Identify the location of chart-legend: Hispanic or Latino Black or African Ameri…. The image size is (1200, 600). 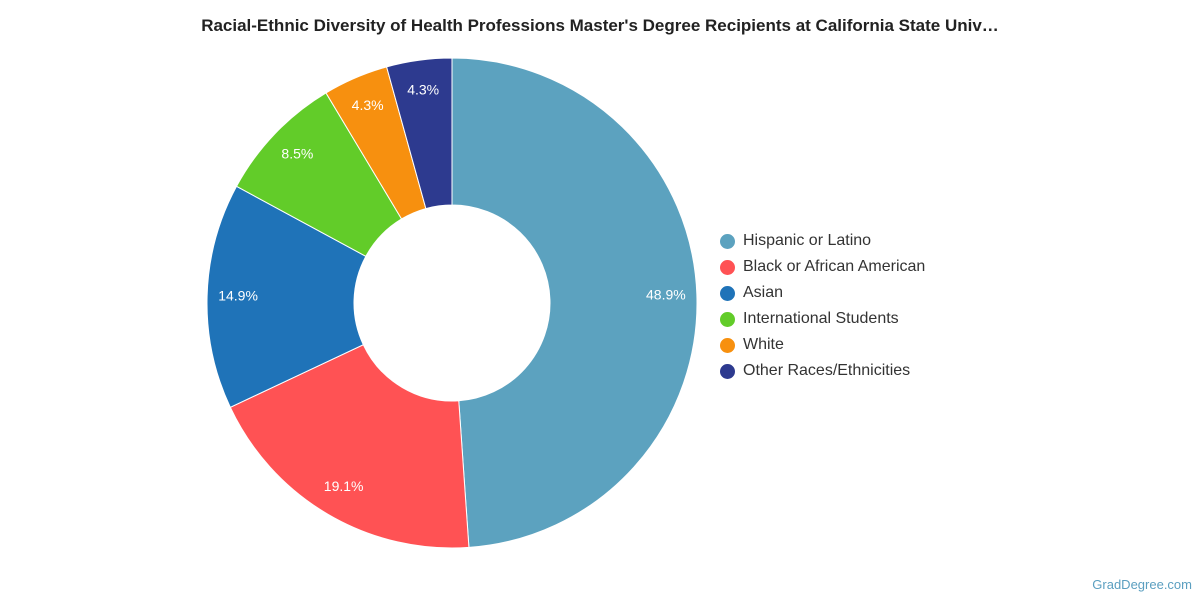
(822, 306).